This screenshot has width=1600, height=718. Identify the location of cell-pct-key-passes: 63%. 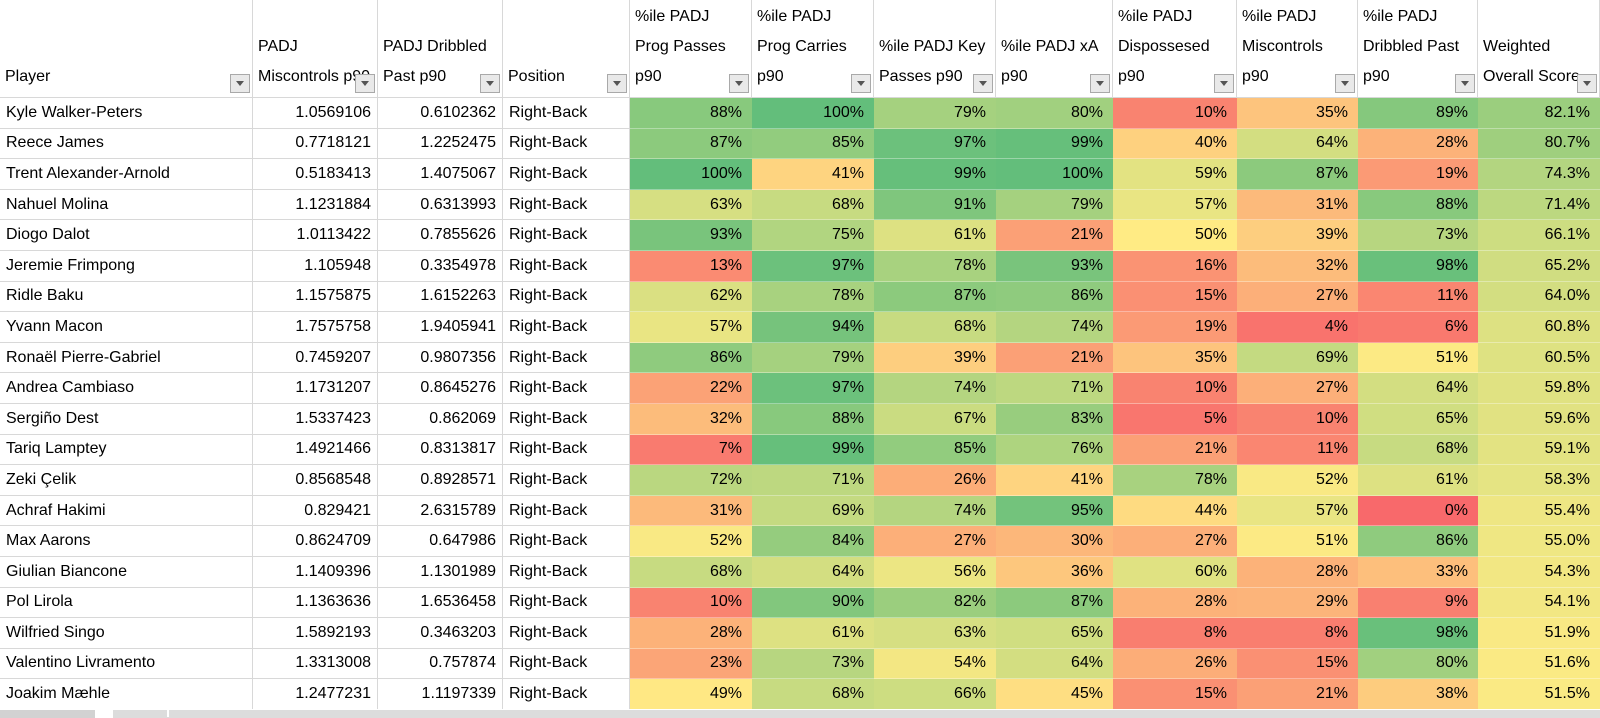
(935, 633).